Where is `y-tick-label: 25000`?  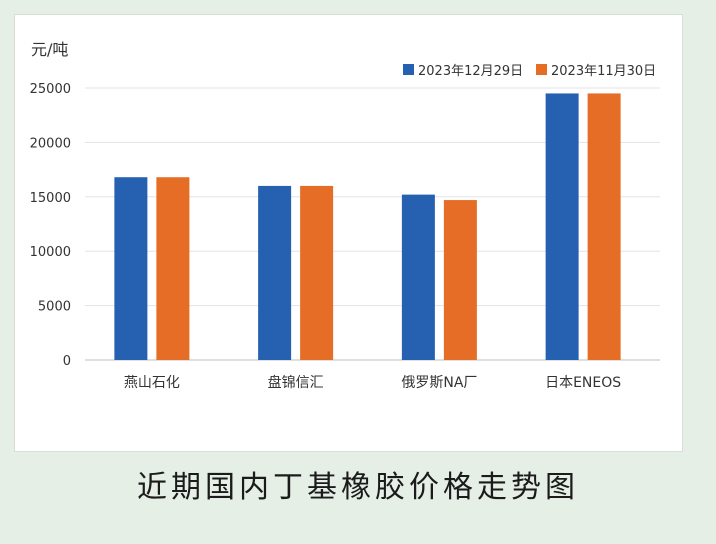 y-tick-label: 25000 is located at coordinates (50, 89).